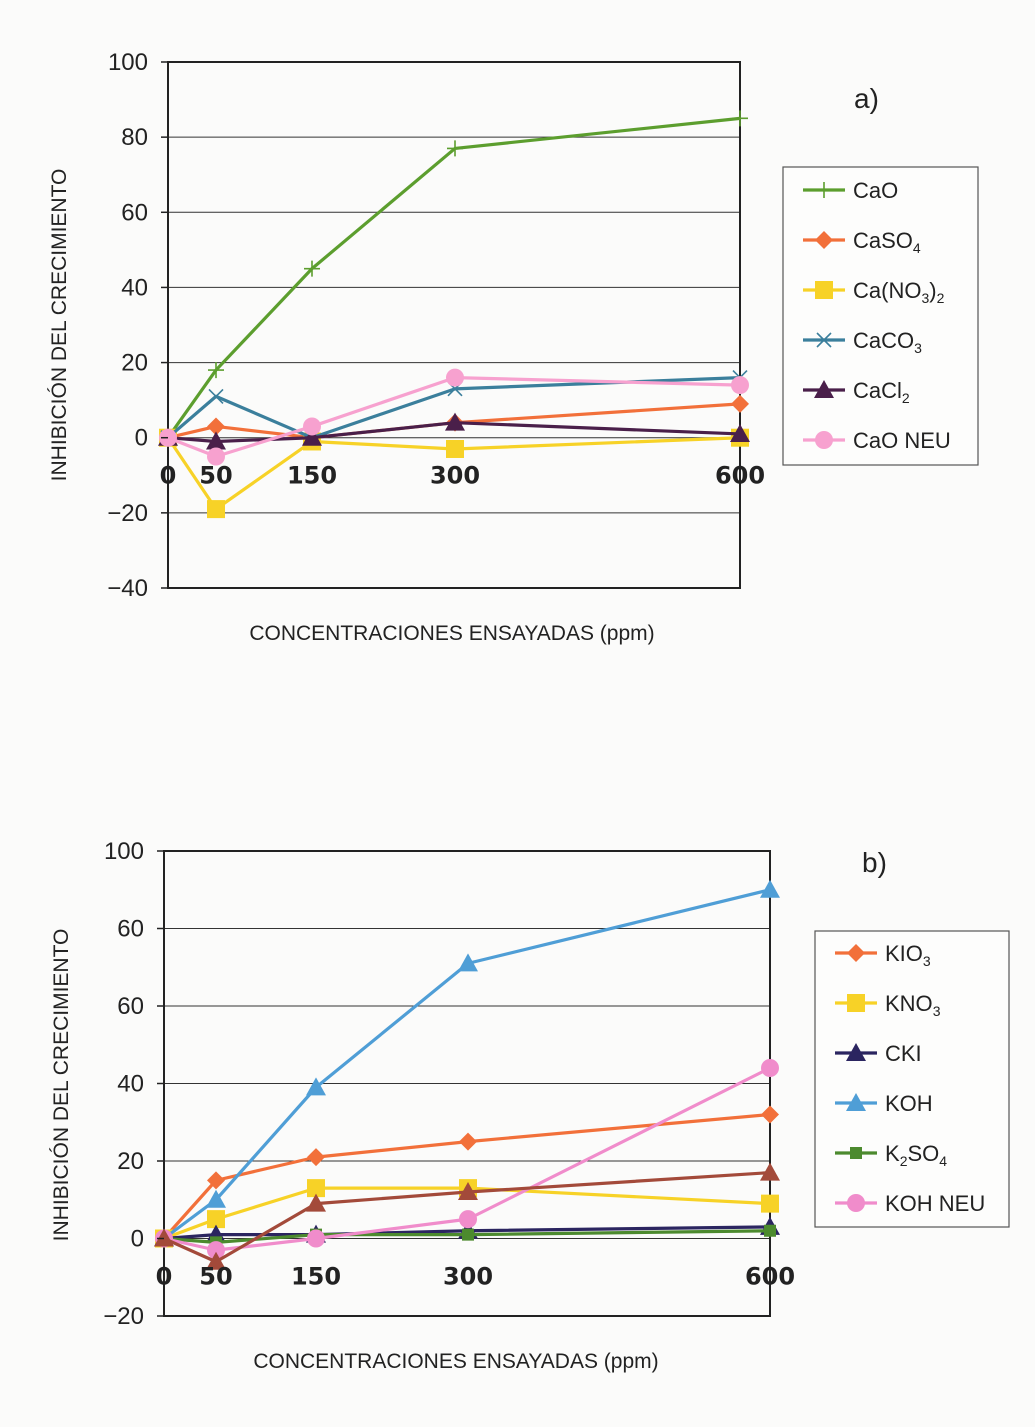 The height and width of the screenshot is (1427, 1035). I want to click on legend-item-cao: CaO, so click(850, 190).